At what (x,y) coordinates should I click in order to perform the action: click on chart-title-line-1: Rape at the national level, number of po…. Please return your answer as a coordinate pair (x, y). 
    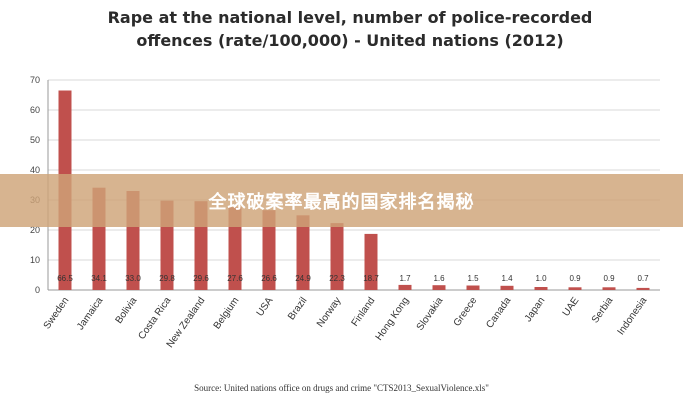
    Looking at the image, I should click on (350, 17).